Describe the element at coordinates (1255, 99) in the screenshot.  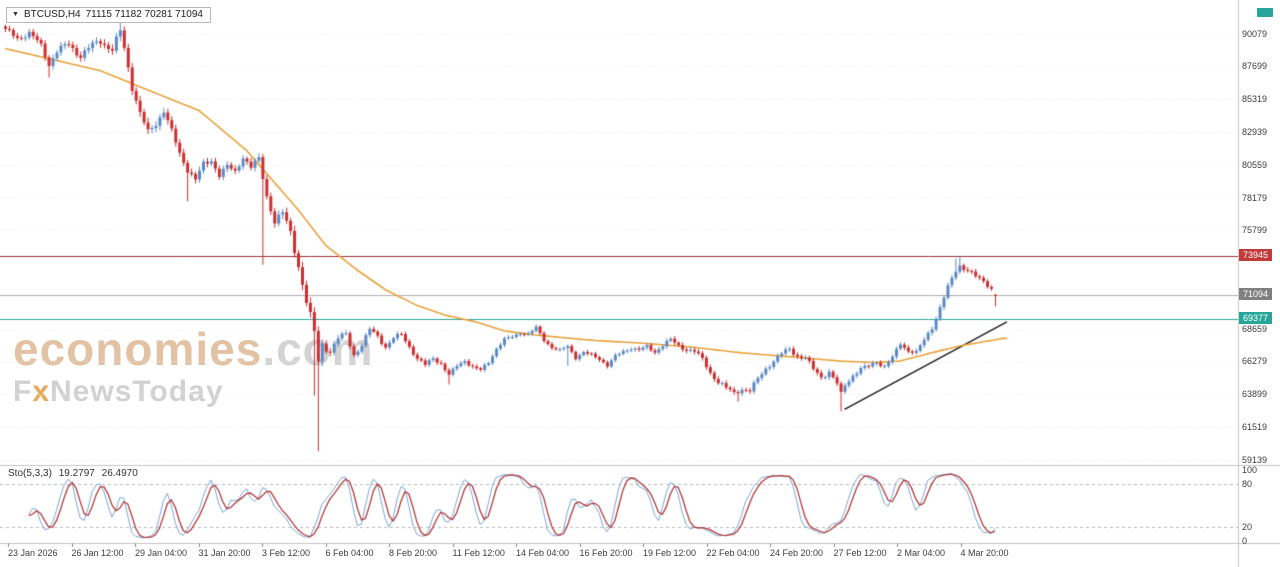
I see `price-axis-label: 85319` at that location.